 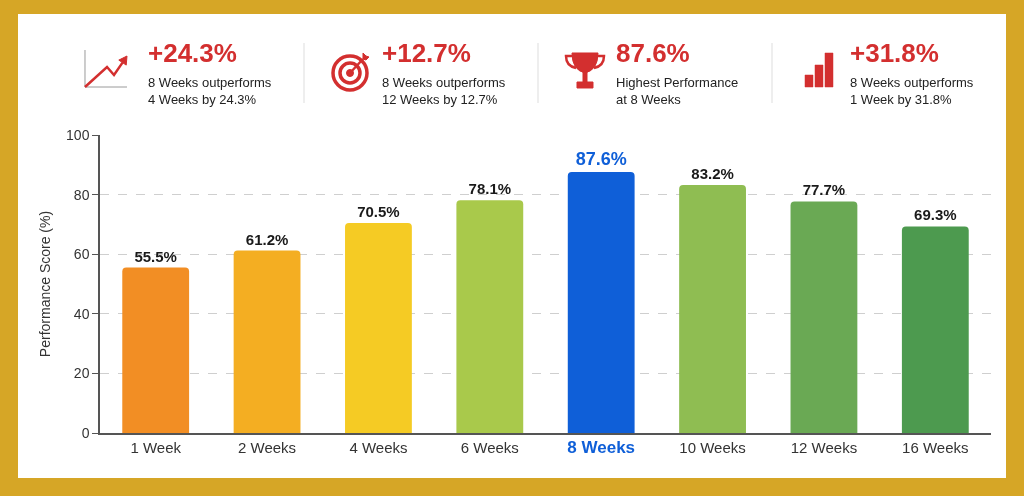 I want to click on x-tick-label: 16 Weeks, so click(x=935, y=447).